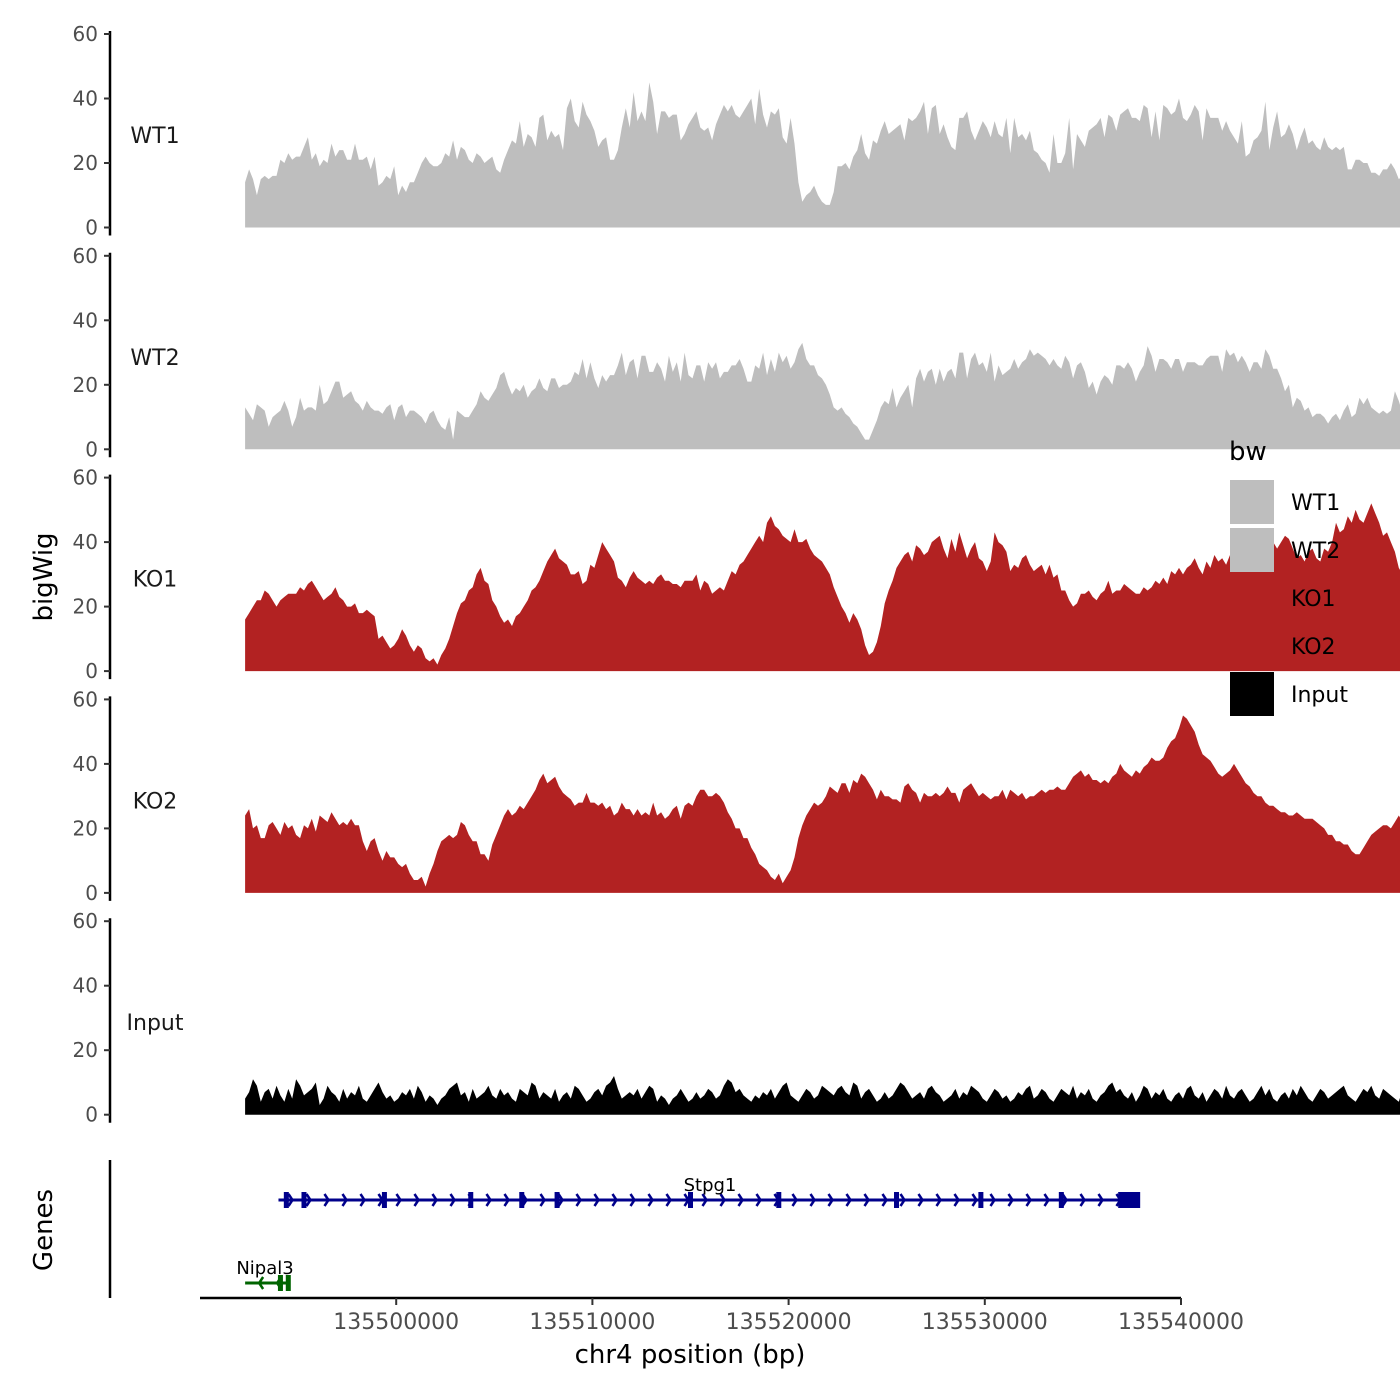 This screenshot has width=1400, height=1400. I want to click on coverage-area-wt1, so click(822, 155).